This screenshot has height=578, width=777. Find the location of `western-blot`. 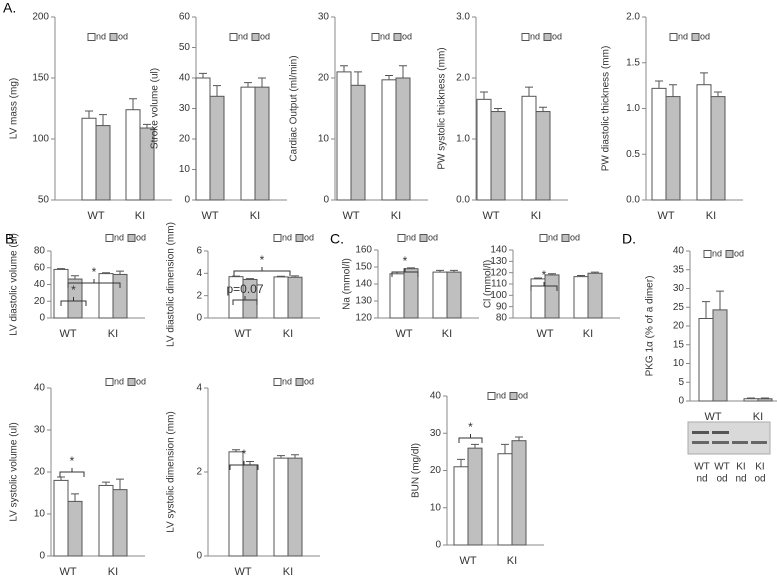

western-blot is located at coordinates (729, 438).